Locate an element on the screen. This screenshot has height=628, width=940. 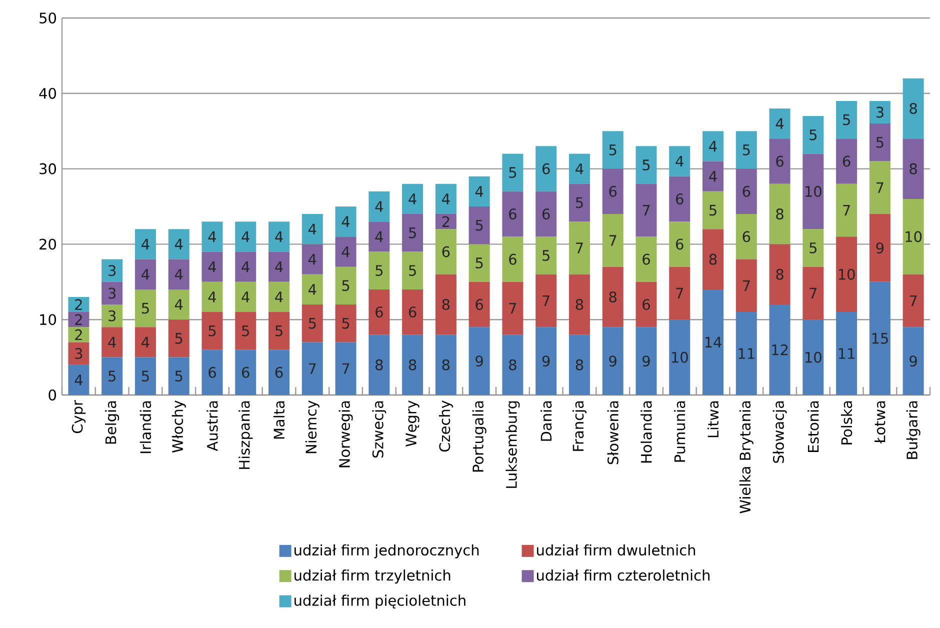
x-tick-label: Belgia is located at coordinates (112, 422).